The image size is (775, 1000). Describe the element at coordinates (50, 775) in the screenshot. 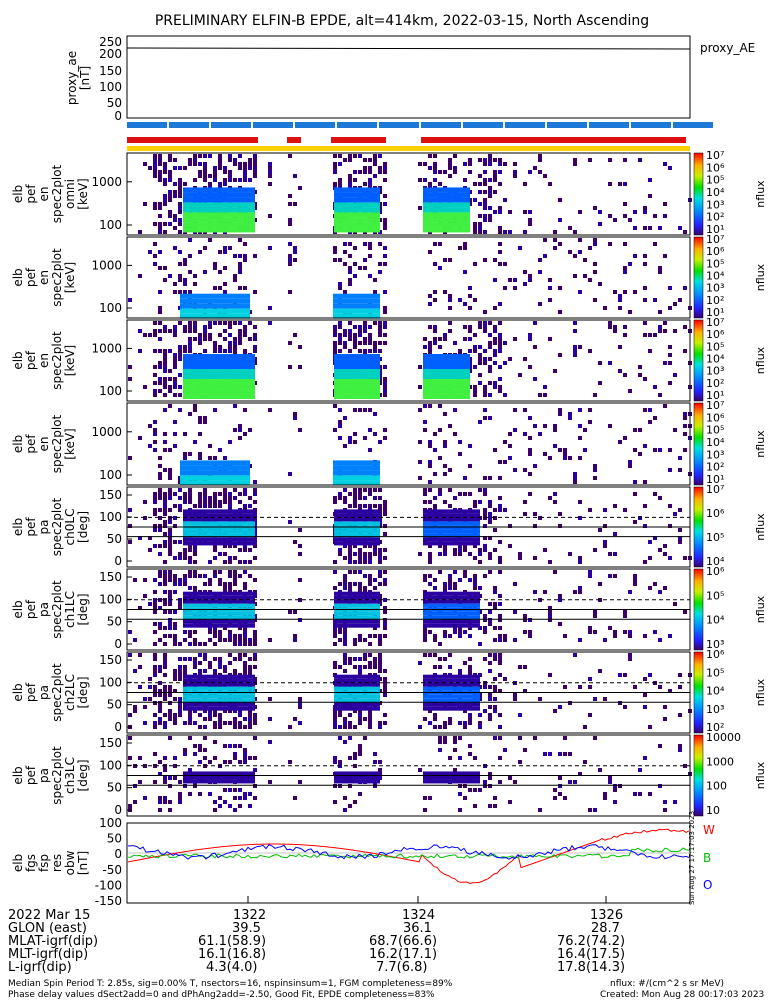

I see `y-axis-label: elb pef pa spec2plot ch3LC [deg]` at that location.